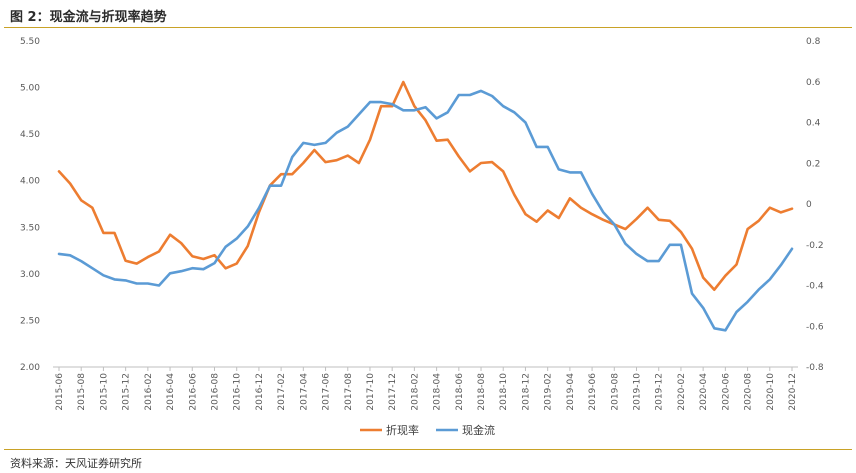  Describe the element at coordinates (726, 392) in the screenshot. I see `x-tick-label: 2020-06` at that location.